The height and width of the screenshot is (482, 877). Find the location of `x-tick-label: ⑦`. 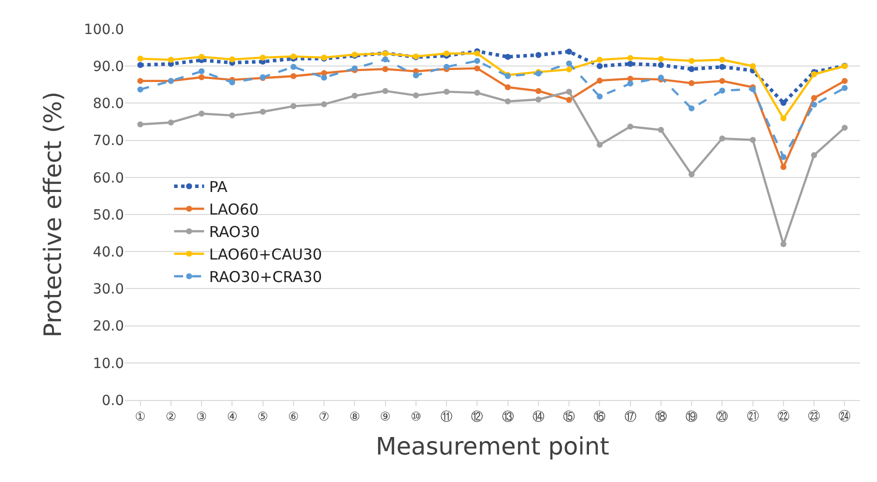

x-tick-label: ⑦ is located at coordinates (324, 416).